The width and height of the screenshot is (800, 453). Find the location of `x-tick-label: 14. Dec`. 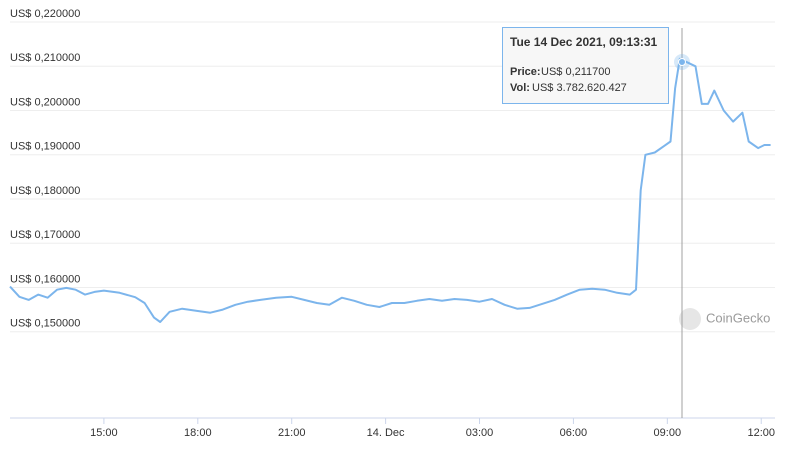

x-tick-label: 14. Dec is located at coordinates (386, 433).